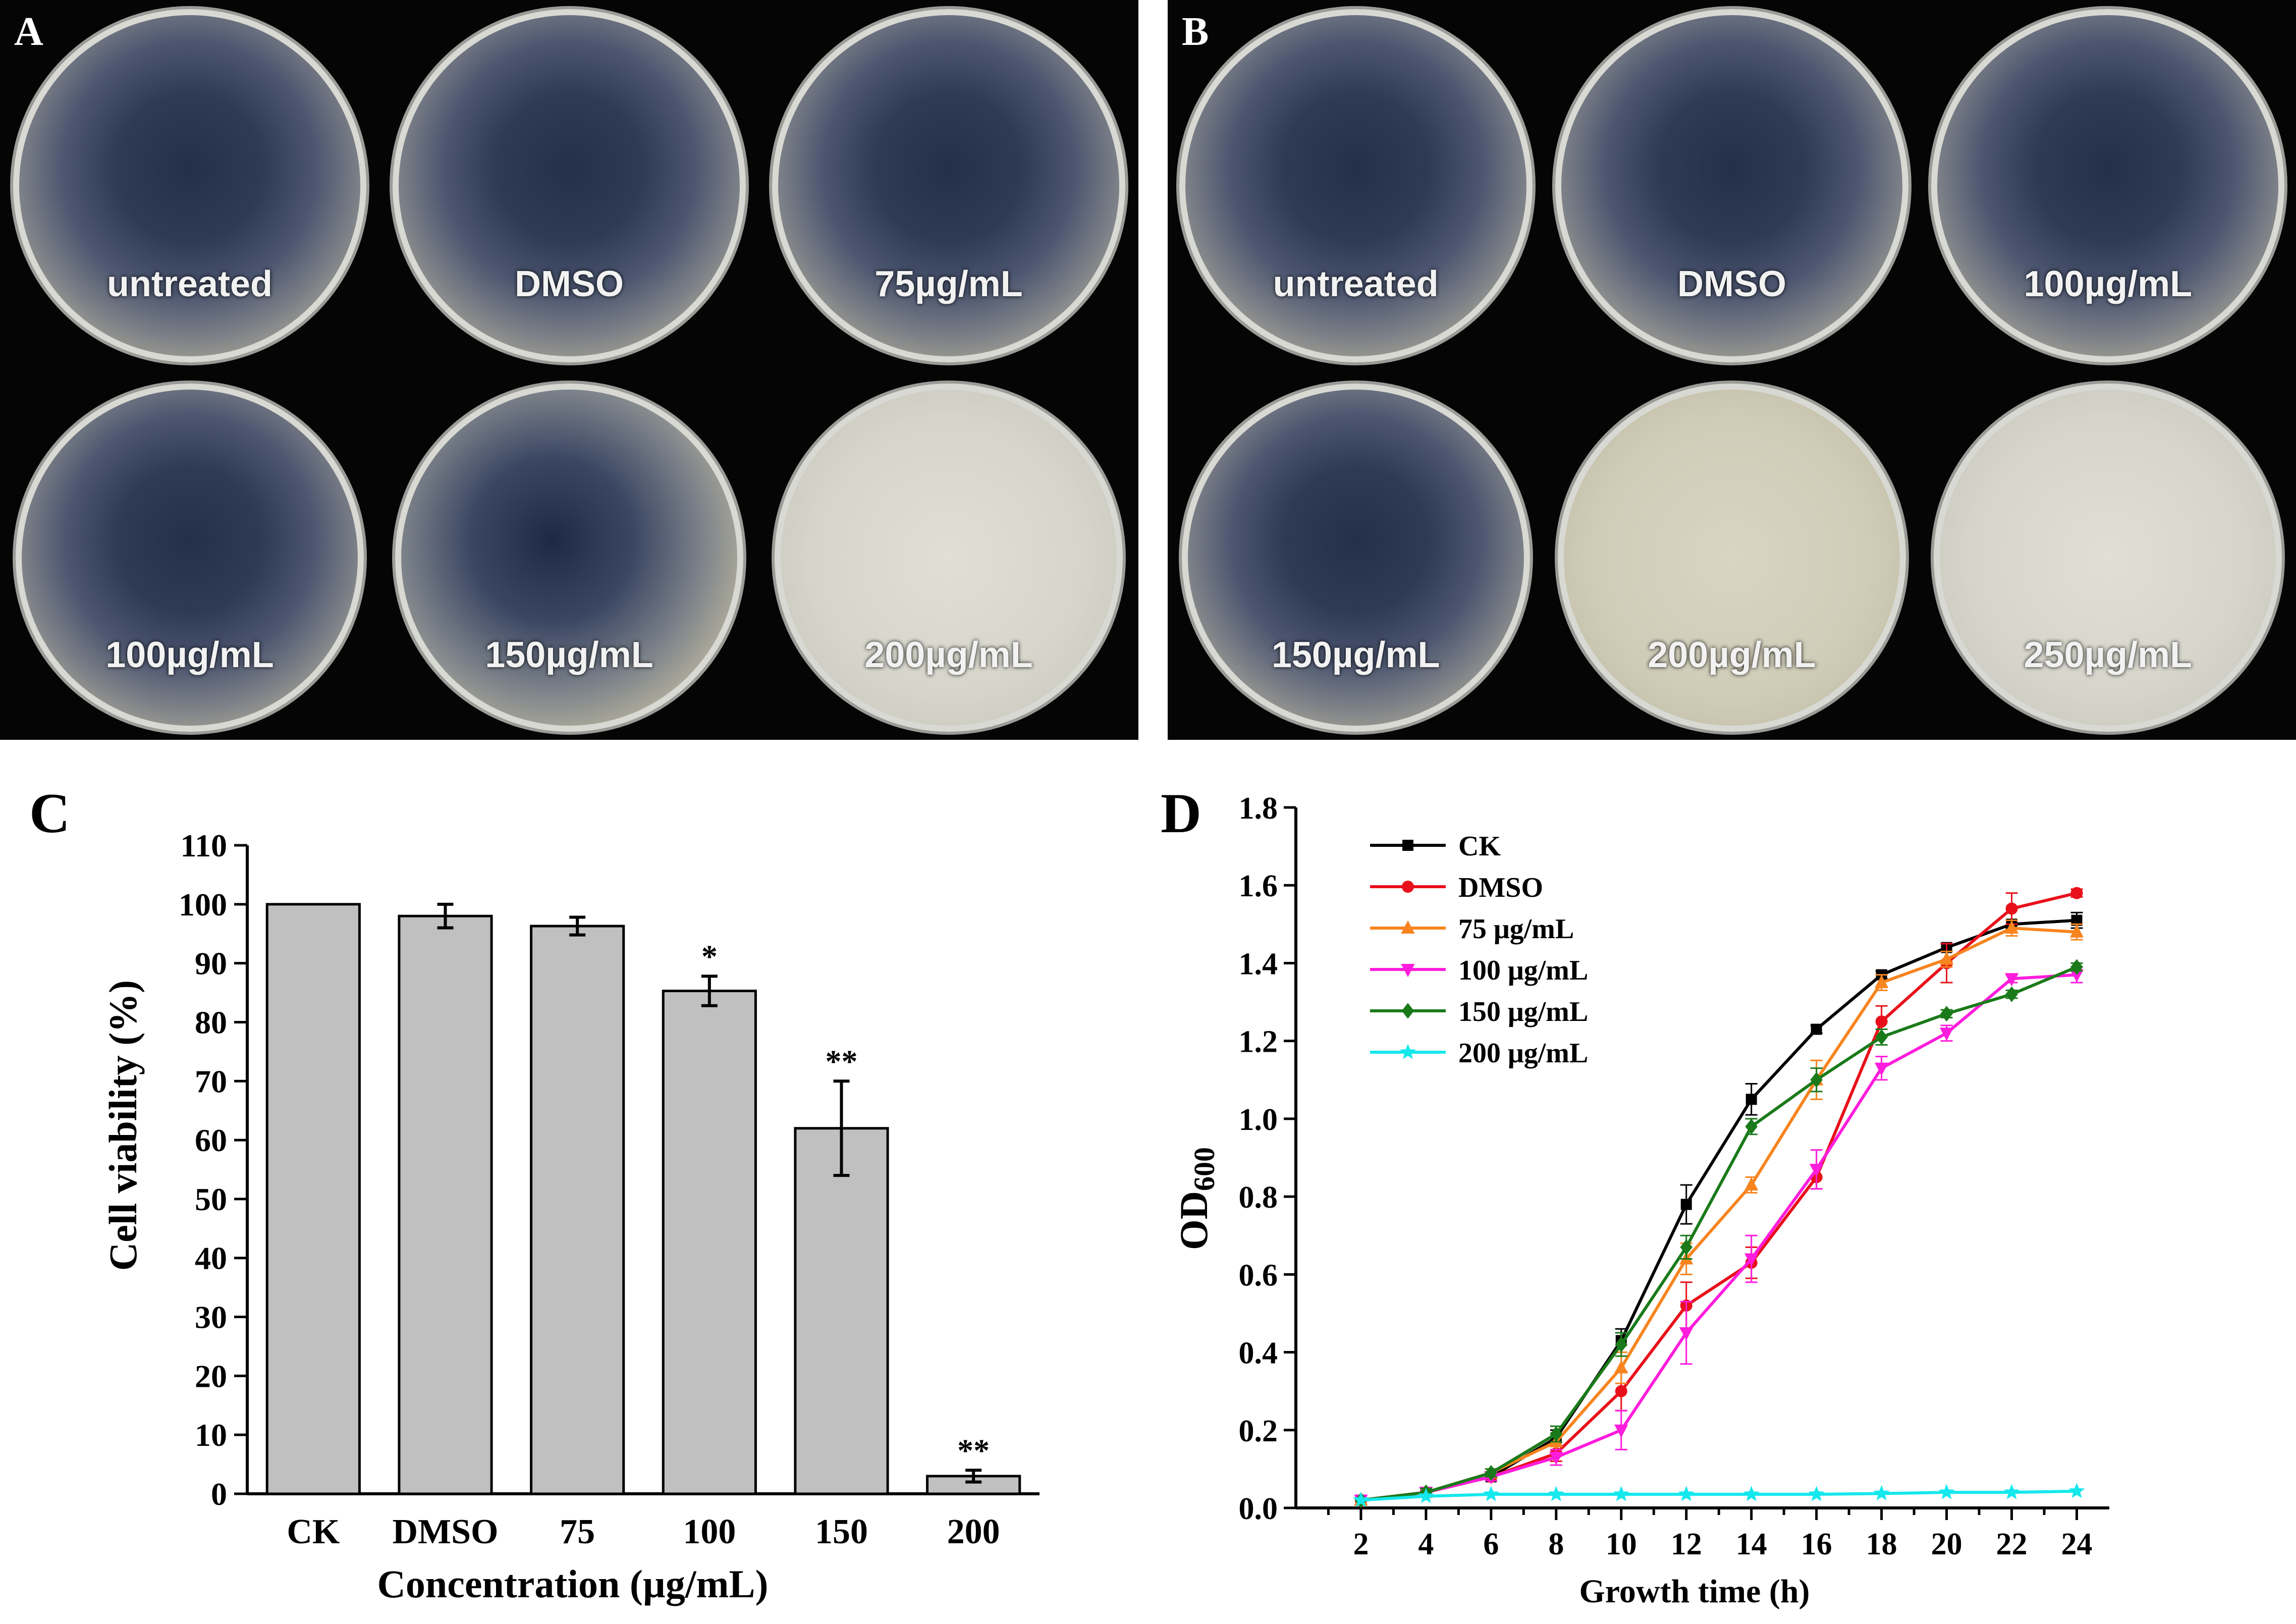 The image size is (2296, 1624). Describe the element at coordinates (1686, 1544) in the screenshot. I see `x-tick-label: 12` at that location.